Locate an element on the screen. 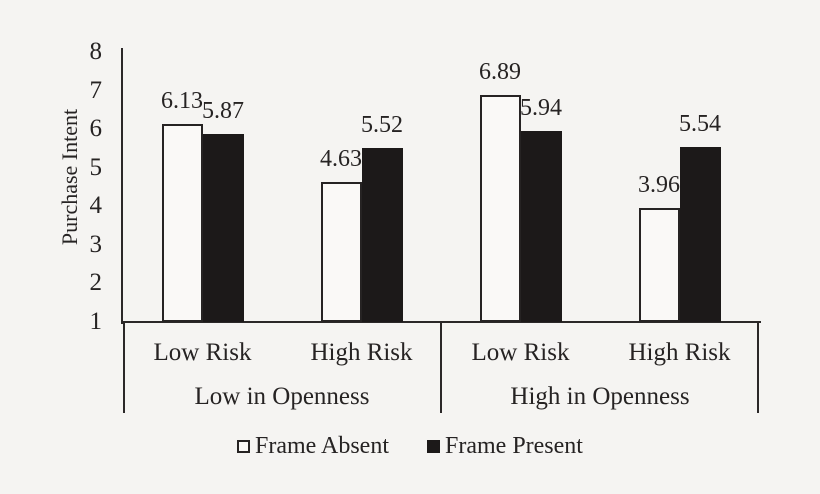 This screenshot has width=820, height=494. legend-item-frame-absent: Frame Absent is located at coordinates (313, 446).